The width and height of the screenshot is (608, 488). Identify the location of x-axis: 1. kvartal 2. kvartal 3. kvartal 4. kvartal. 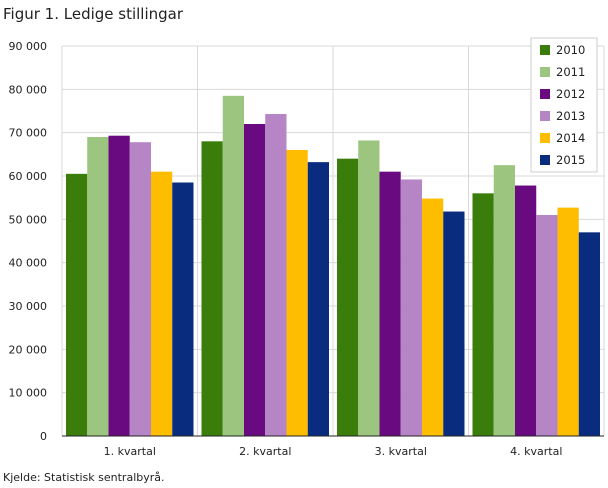
(333, 446).